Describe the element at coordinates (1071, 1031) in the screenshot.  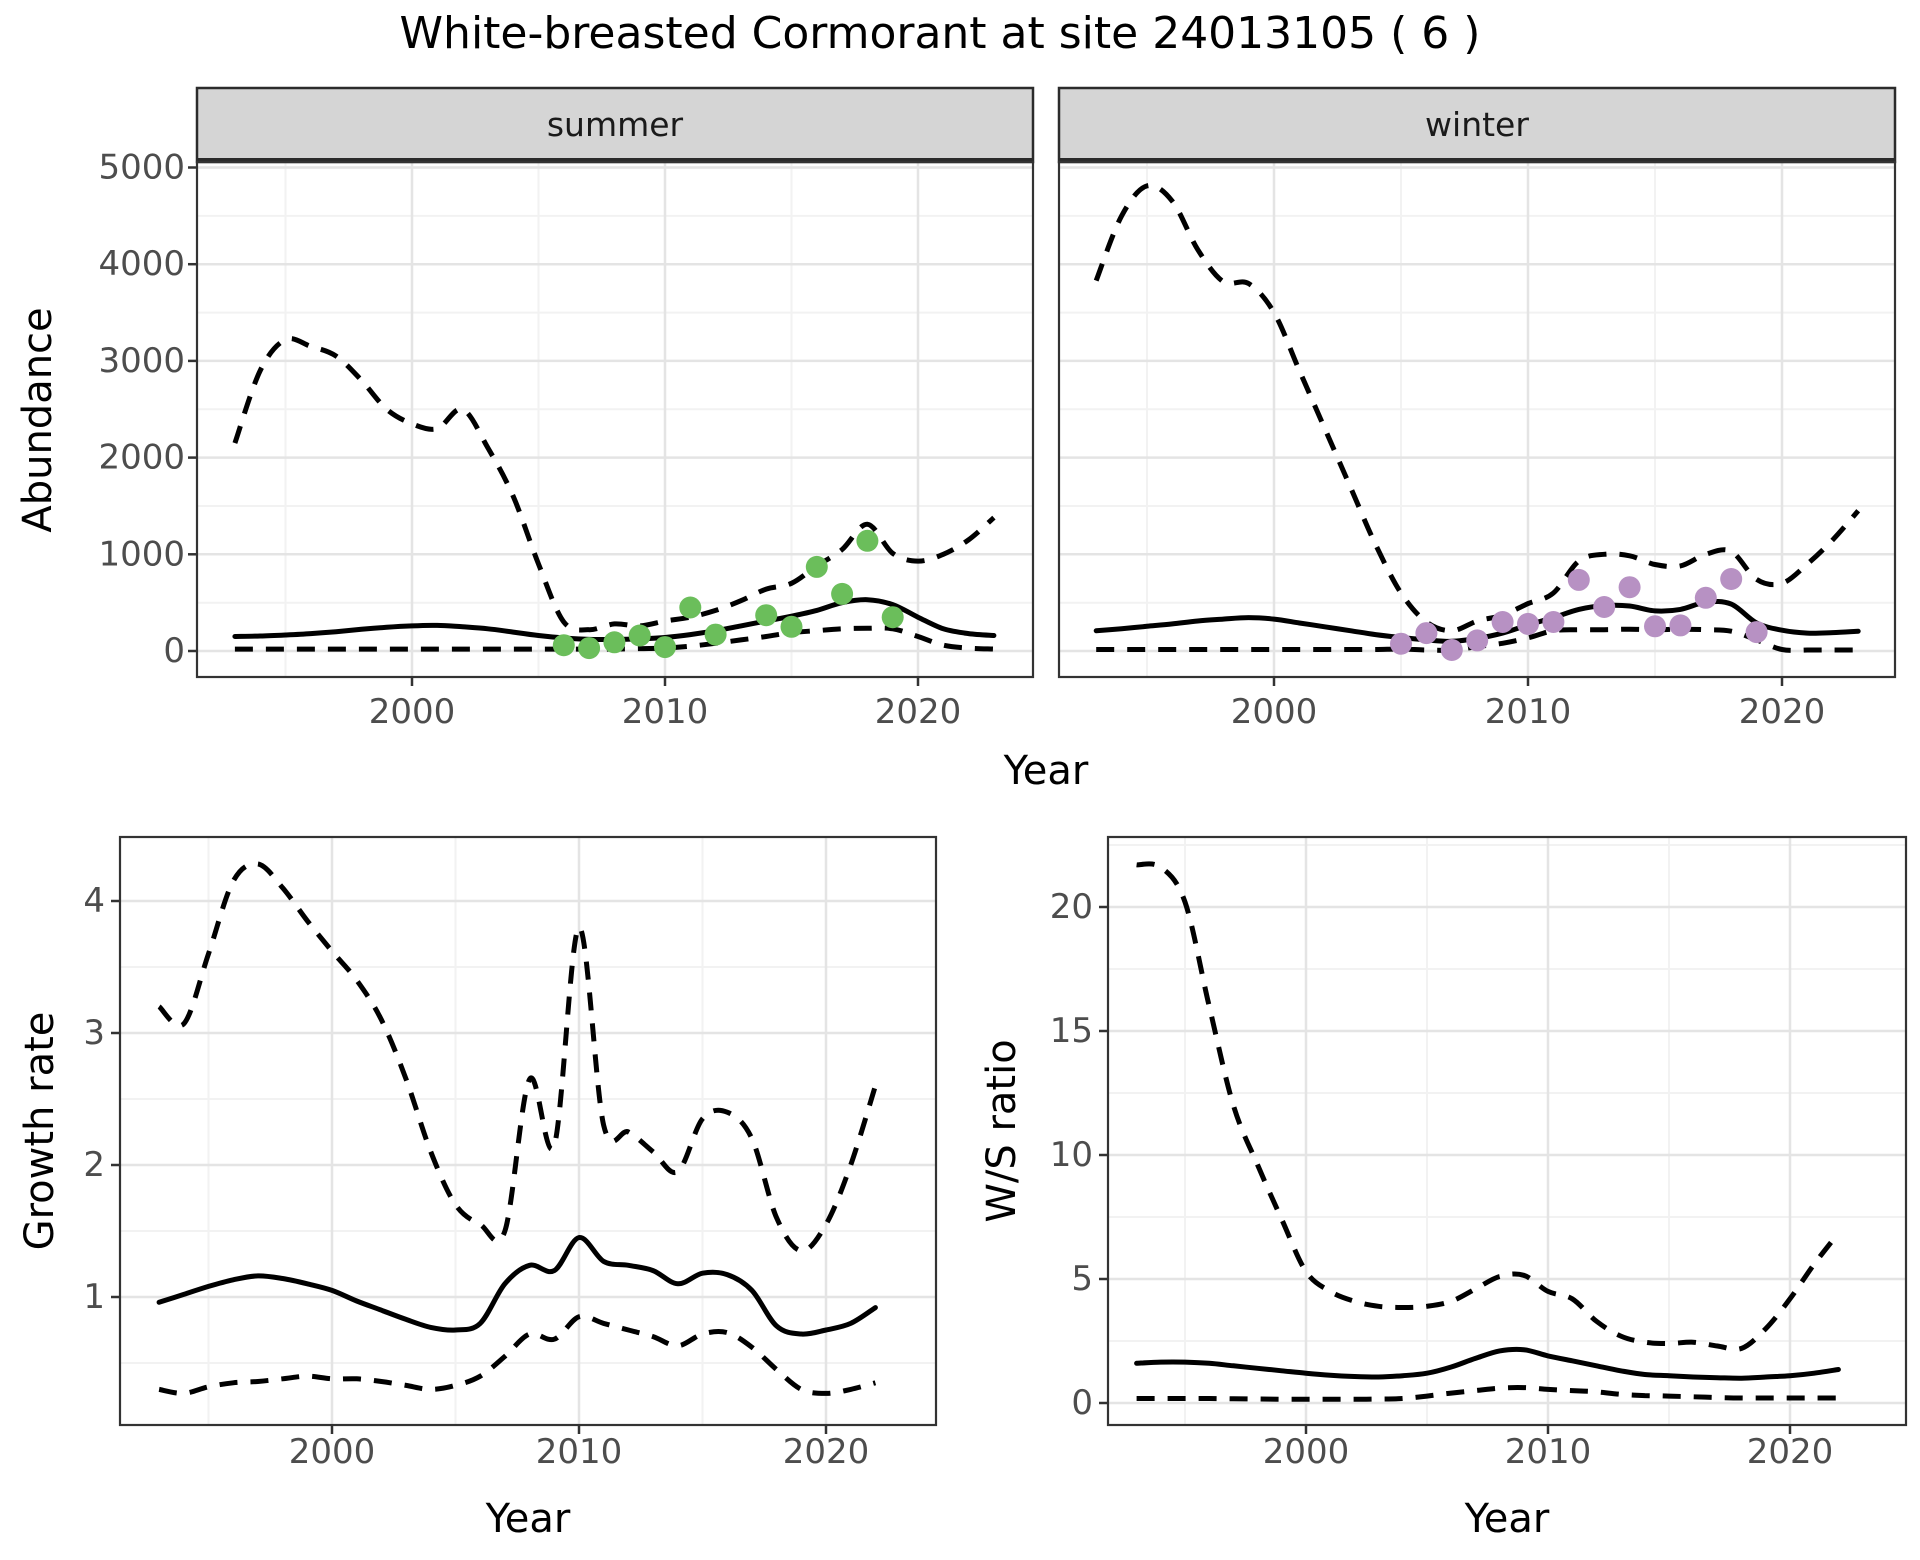
I see `ws-y-tick-label: 15` at that location.